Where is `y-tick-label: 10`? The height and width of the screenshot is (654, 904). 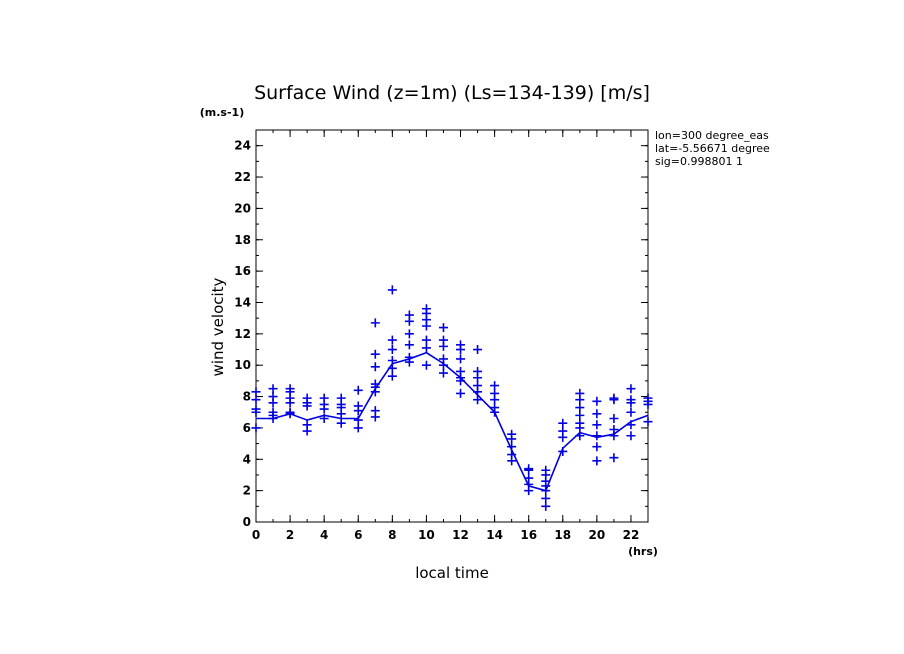
y-tick-label: 10 is located at coordinates (242, 365).